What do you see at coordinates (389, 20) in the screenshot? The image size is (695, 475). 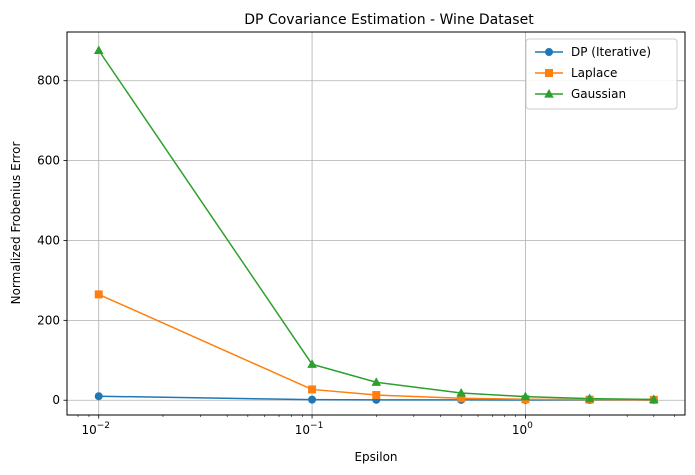 I see `chart-title: DP Covariance Estimation - Wine Dataset` at bounding box center [389, 20].